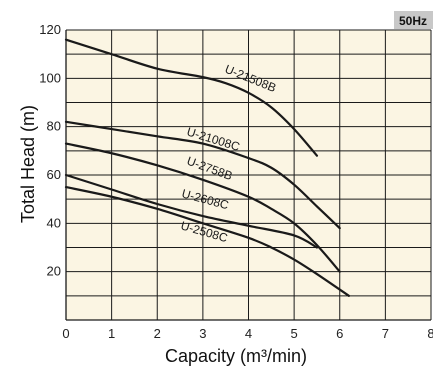 The image size is (433, 374). Describe the element at coordinates (236, 356) in the screenshot. I see `x-axis-title: Capacity (m³/min)` at that location.